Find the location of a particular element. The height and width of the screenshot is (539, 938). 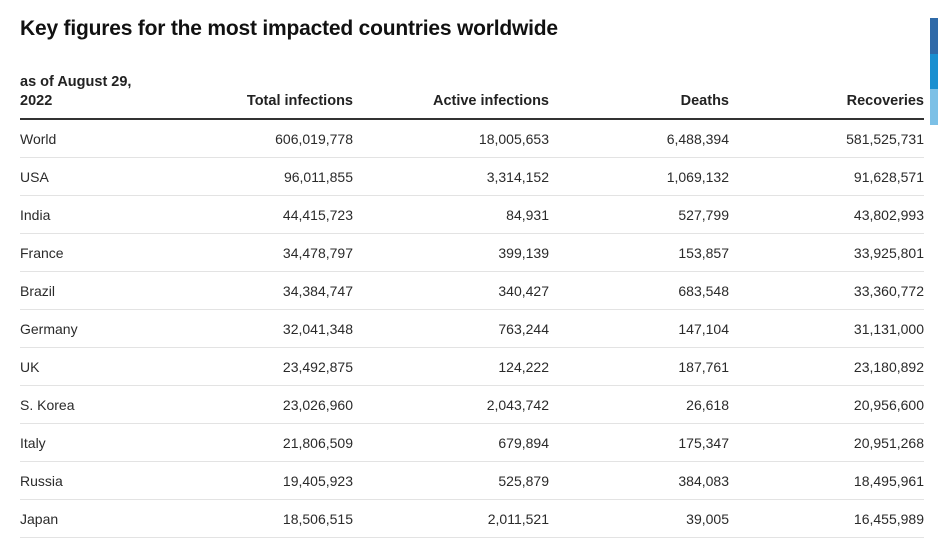

table-cell: 16,455,989 is located at coordinates (826, 518).